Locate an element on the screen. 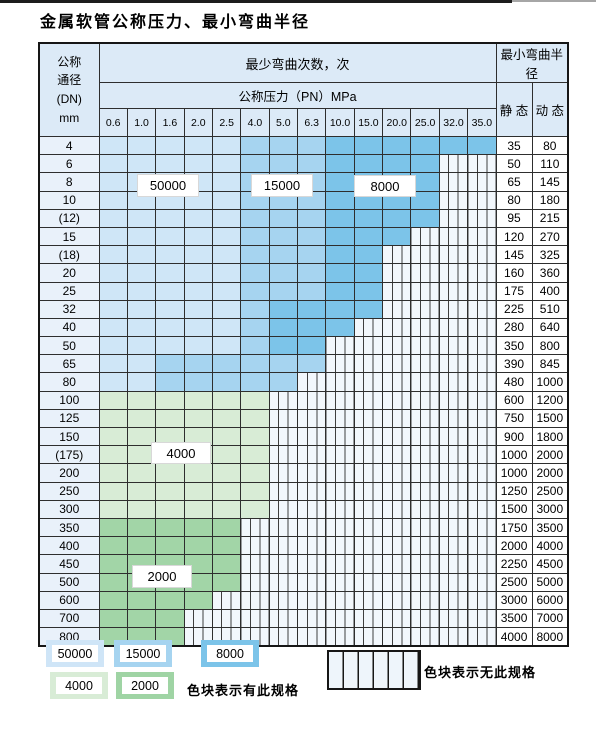 This screenshot has height=743, width=600. dn-label-cell: 125 is located at coordinates (69, 418).